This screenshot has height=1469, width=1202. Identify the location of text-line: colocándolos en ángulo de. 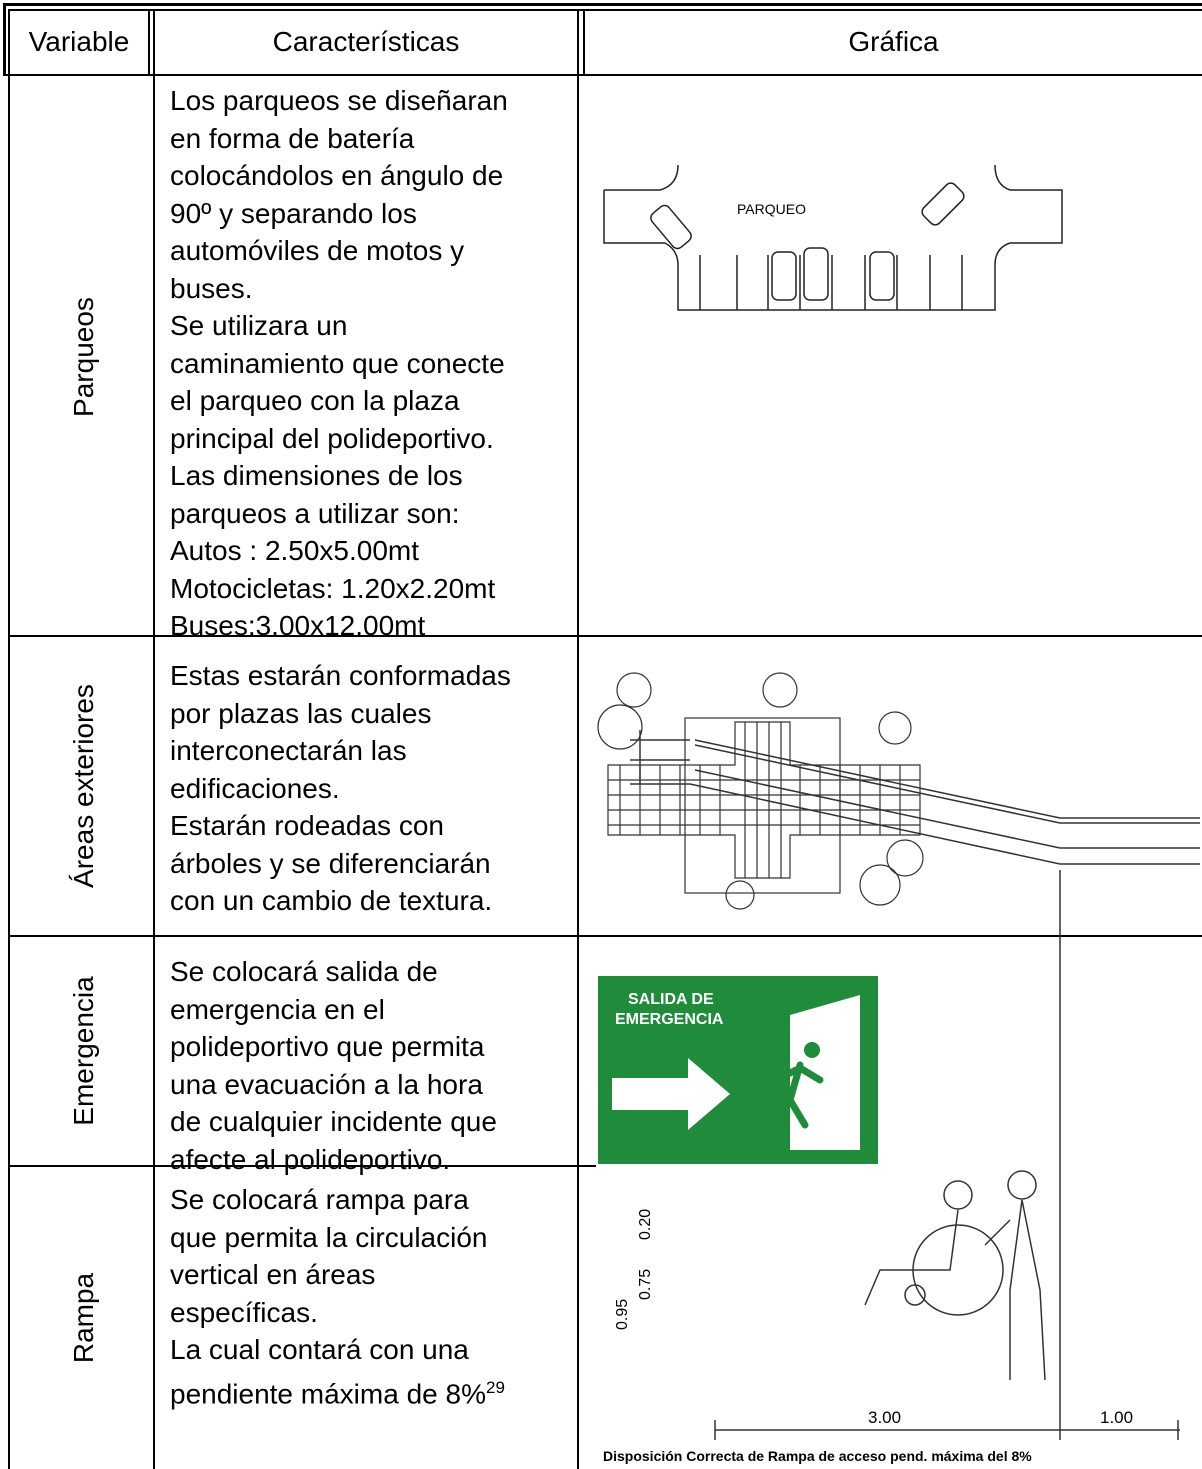
(337, 175).